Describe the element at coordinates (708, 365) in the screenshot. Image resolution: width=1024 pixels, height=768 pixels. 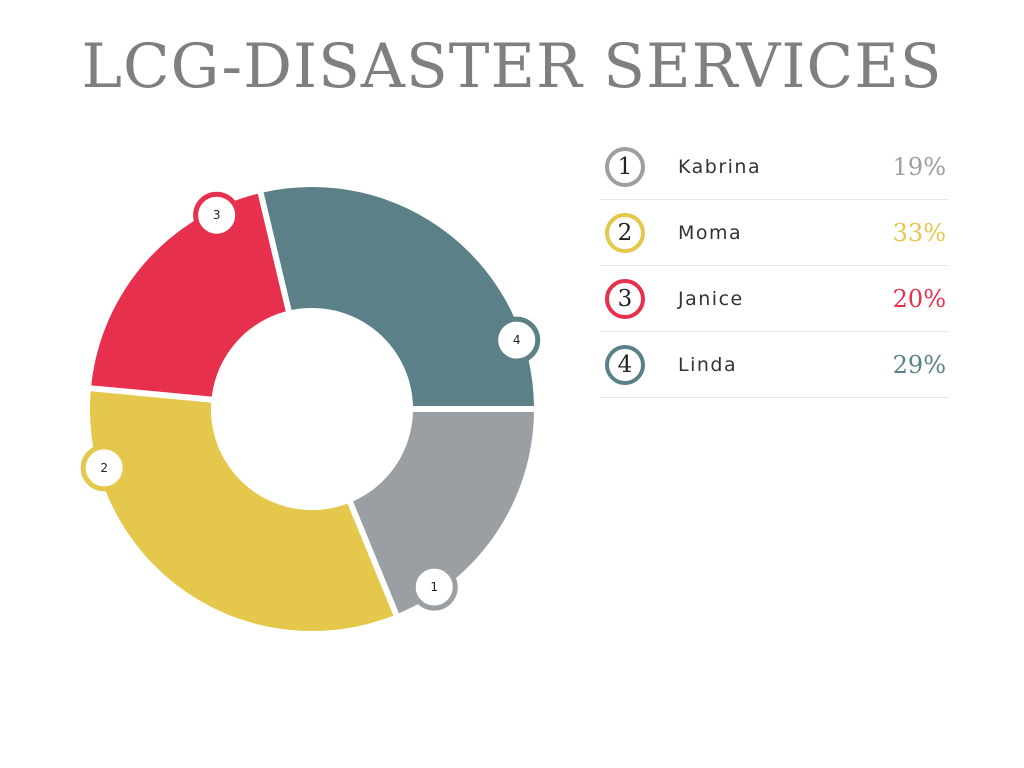
I see `legend-name: Linda` at that location.